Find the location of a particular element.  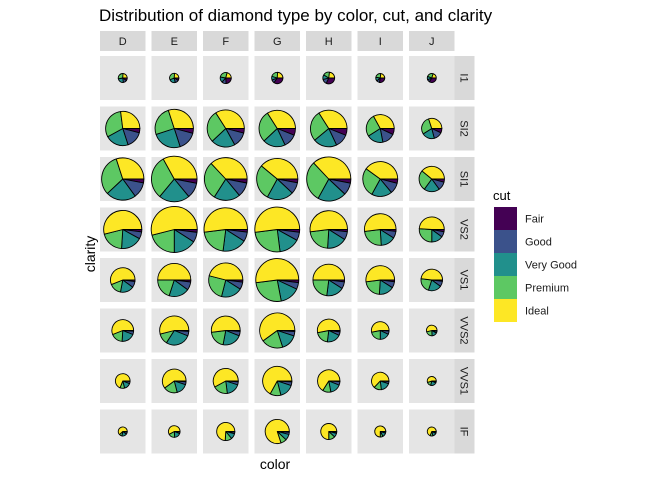

pie-E-VVS1 is located at coordinates (174, 381).